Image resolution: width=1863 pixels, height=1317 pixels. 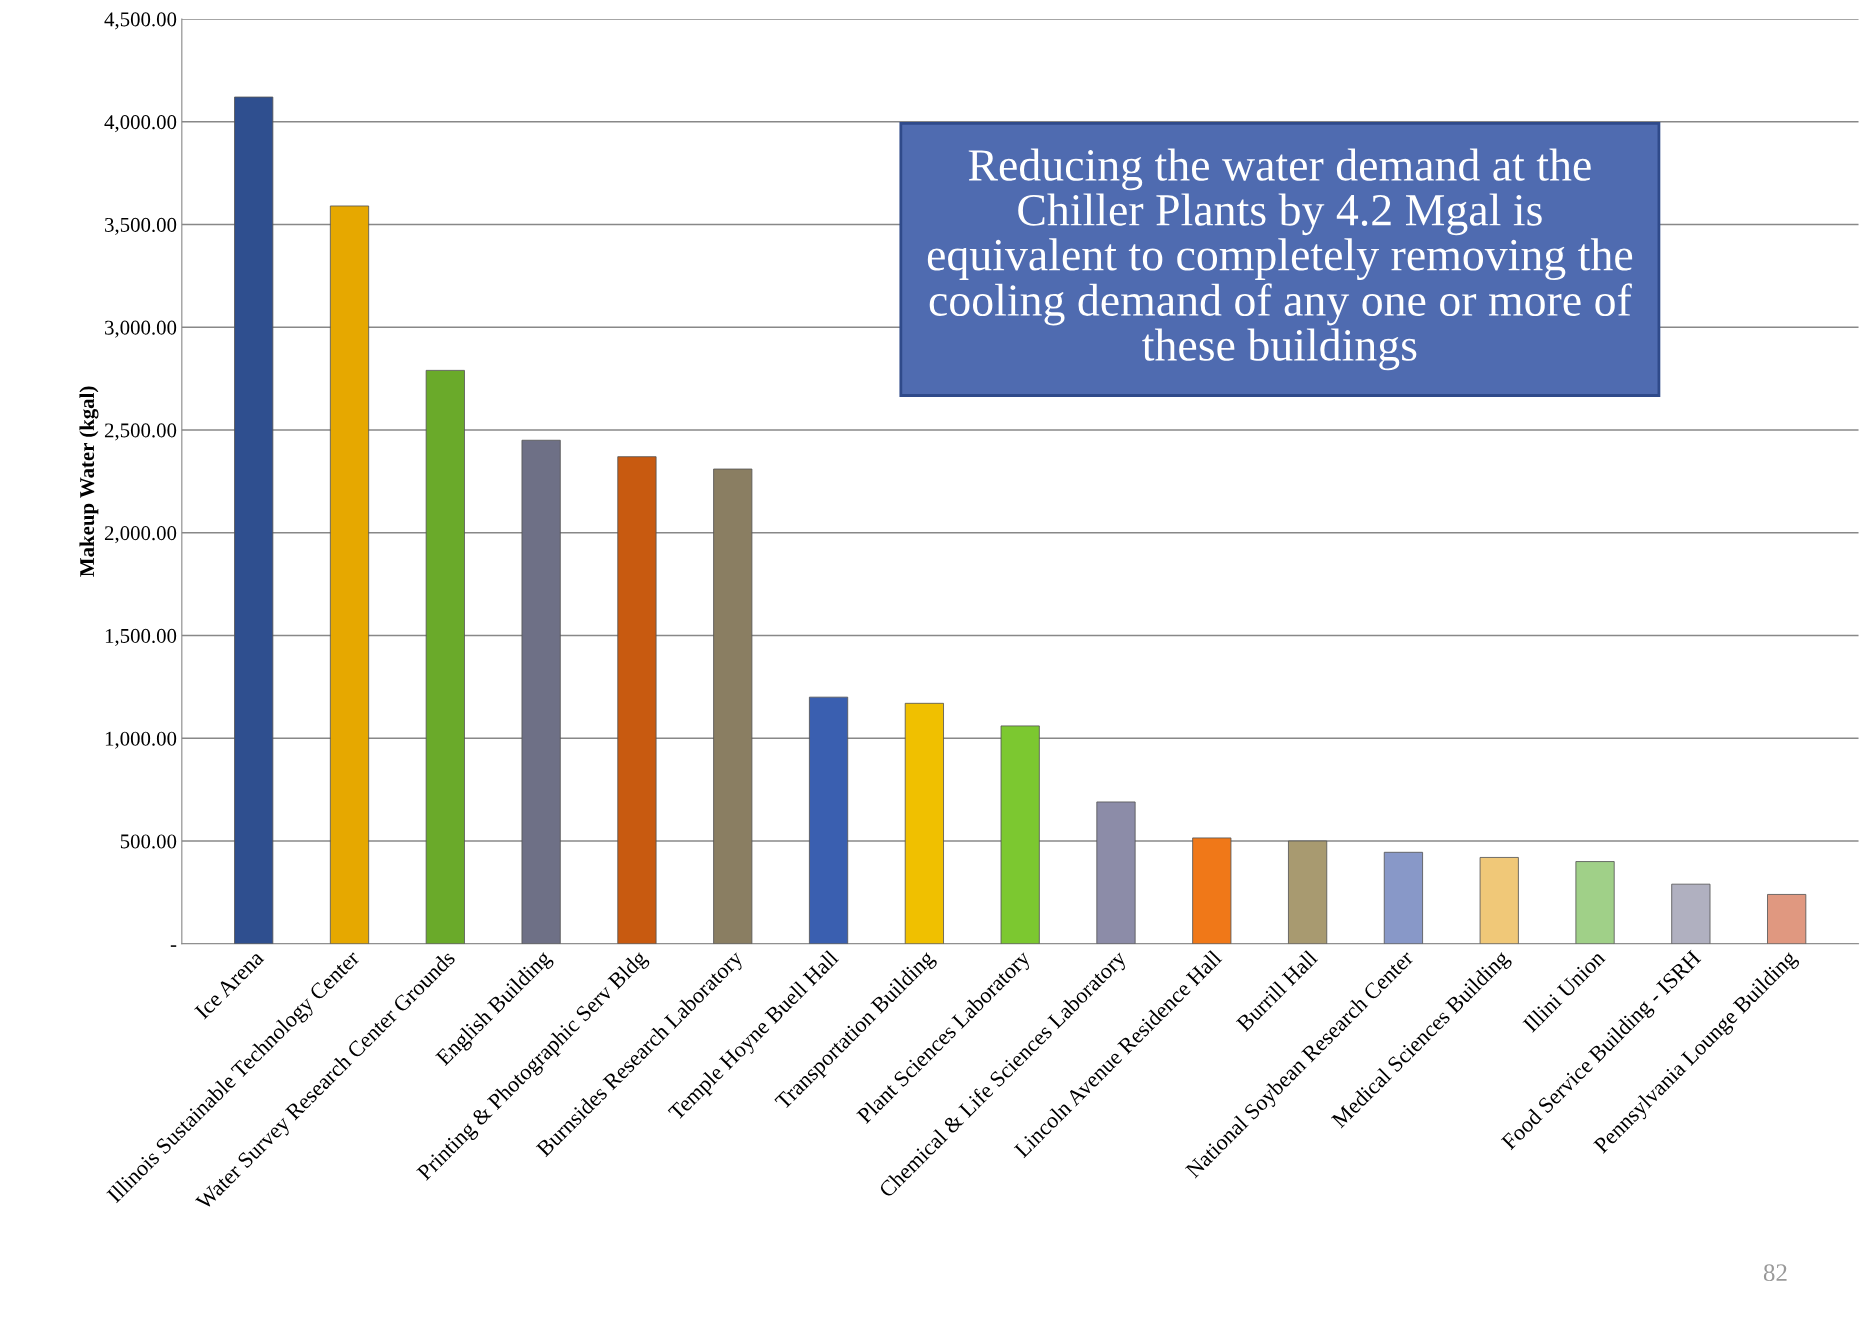 What do you see at coordinates (140, 21) in the screenshot?
I see `y-tick-label: 4,500.00` at bounding box center [140, 21].